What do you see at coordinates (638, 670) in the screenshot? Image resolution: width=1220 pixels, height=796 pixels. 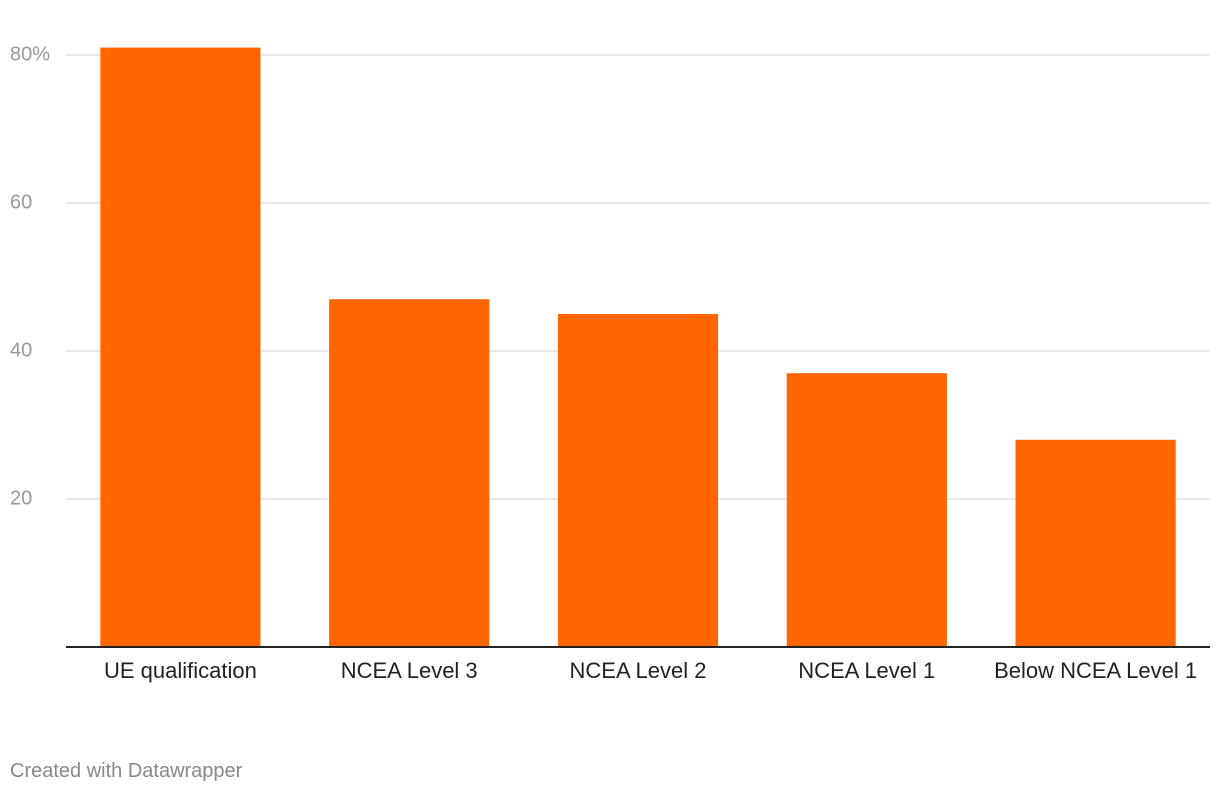 I see `x-tick-label: NCEA Level 2` at bounding box center [638, 670].